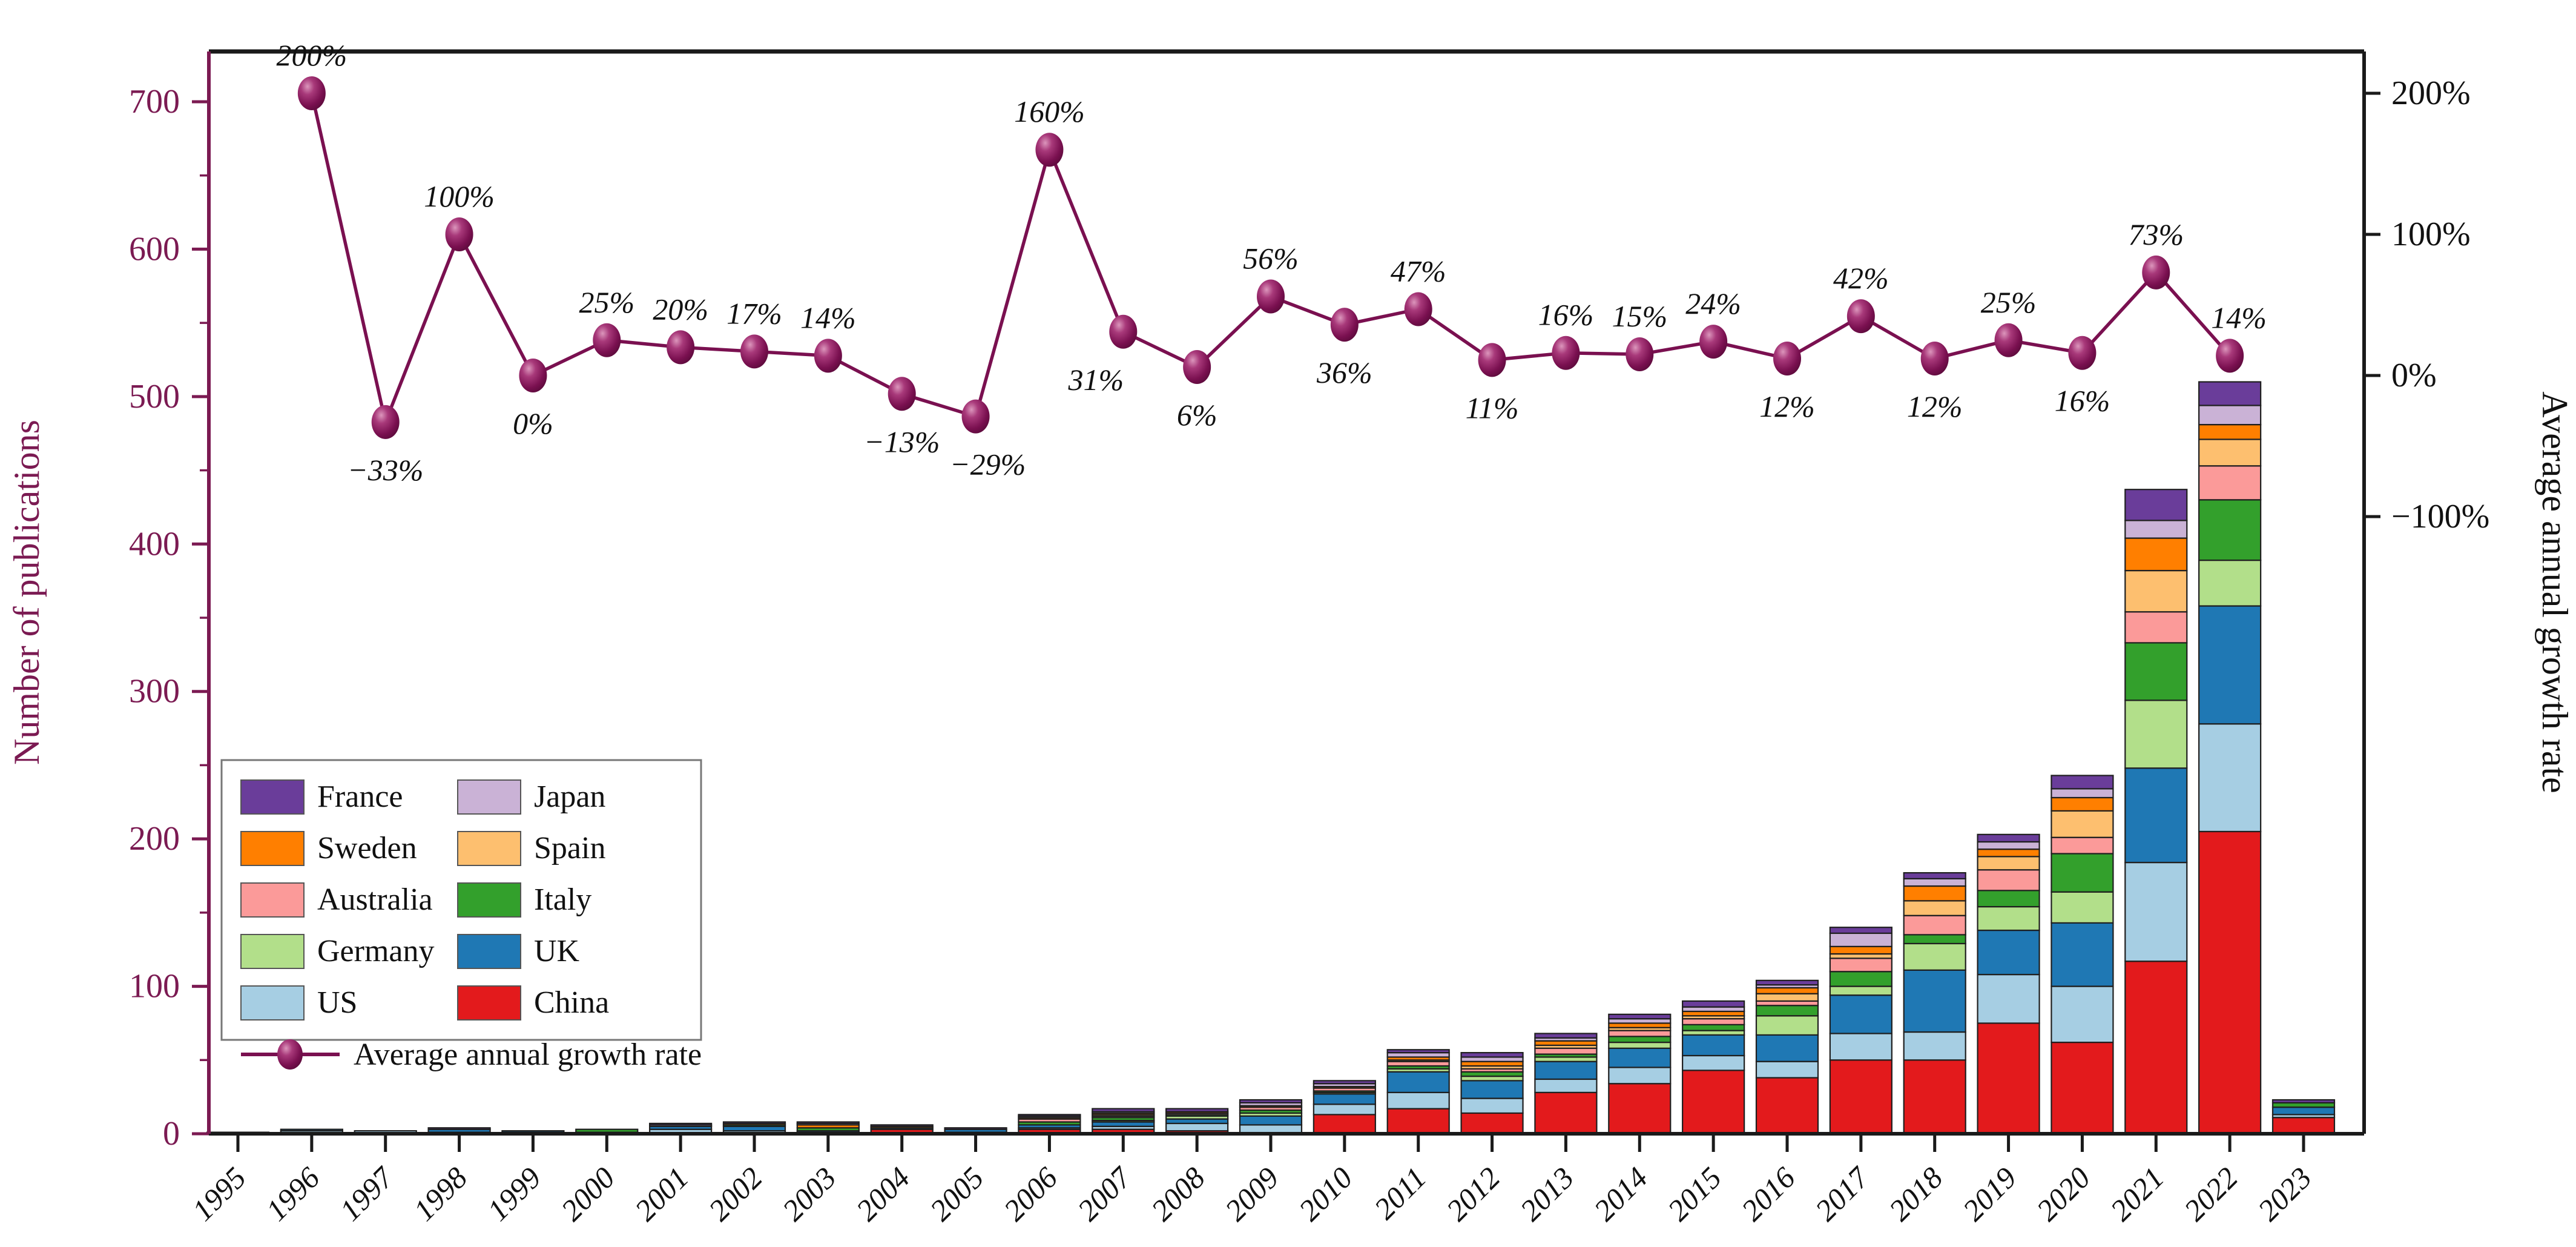  Describe the element at coordinates (1566, 1051) in the screenshot. I see `bar-segment-2013-australia` at that location.